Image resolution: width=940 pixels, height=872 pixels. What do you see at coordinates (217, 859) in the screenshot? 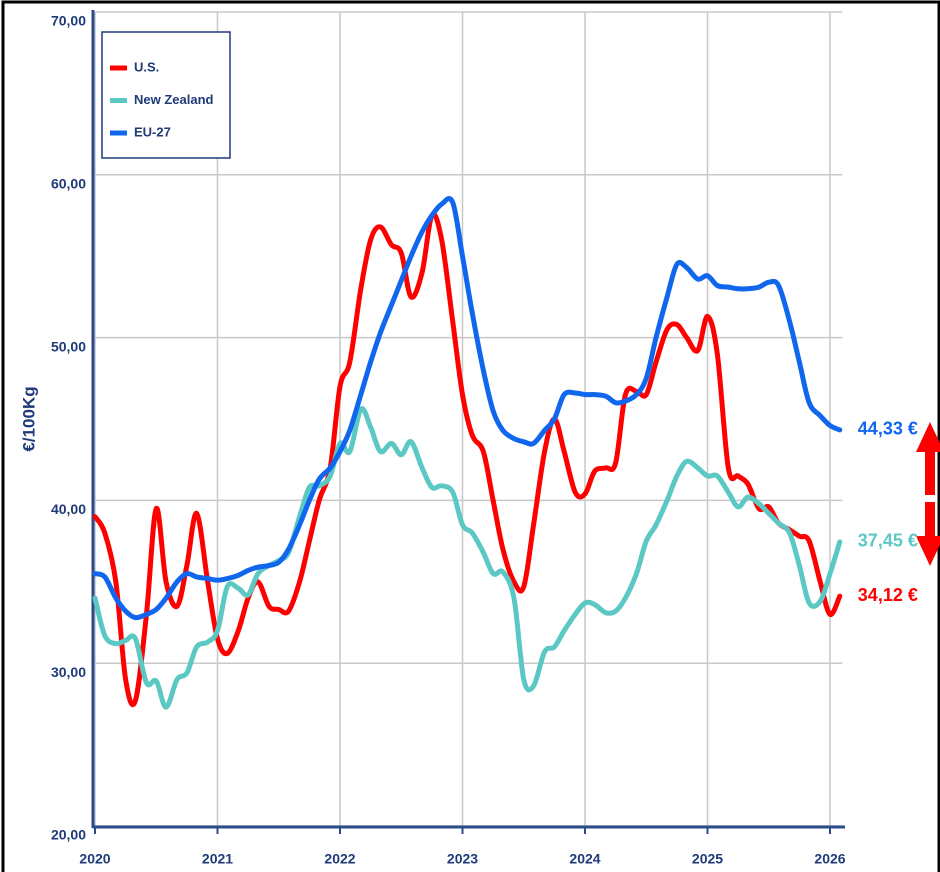
I see `x-tick-label: 2021` at bounding box center [217, 859].